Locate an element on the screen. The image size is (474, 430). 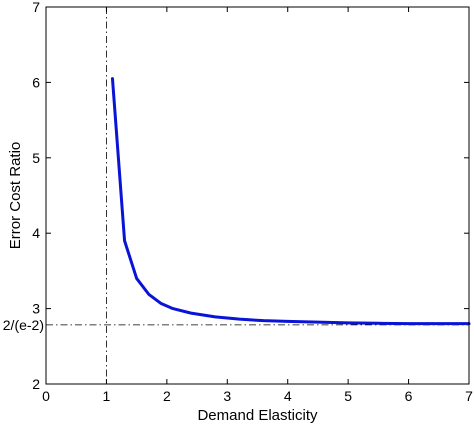
y-tick-label: 6 is located at coordinates (36, 82).